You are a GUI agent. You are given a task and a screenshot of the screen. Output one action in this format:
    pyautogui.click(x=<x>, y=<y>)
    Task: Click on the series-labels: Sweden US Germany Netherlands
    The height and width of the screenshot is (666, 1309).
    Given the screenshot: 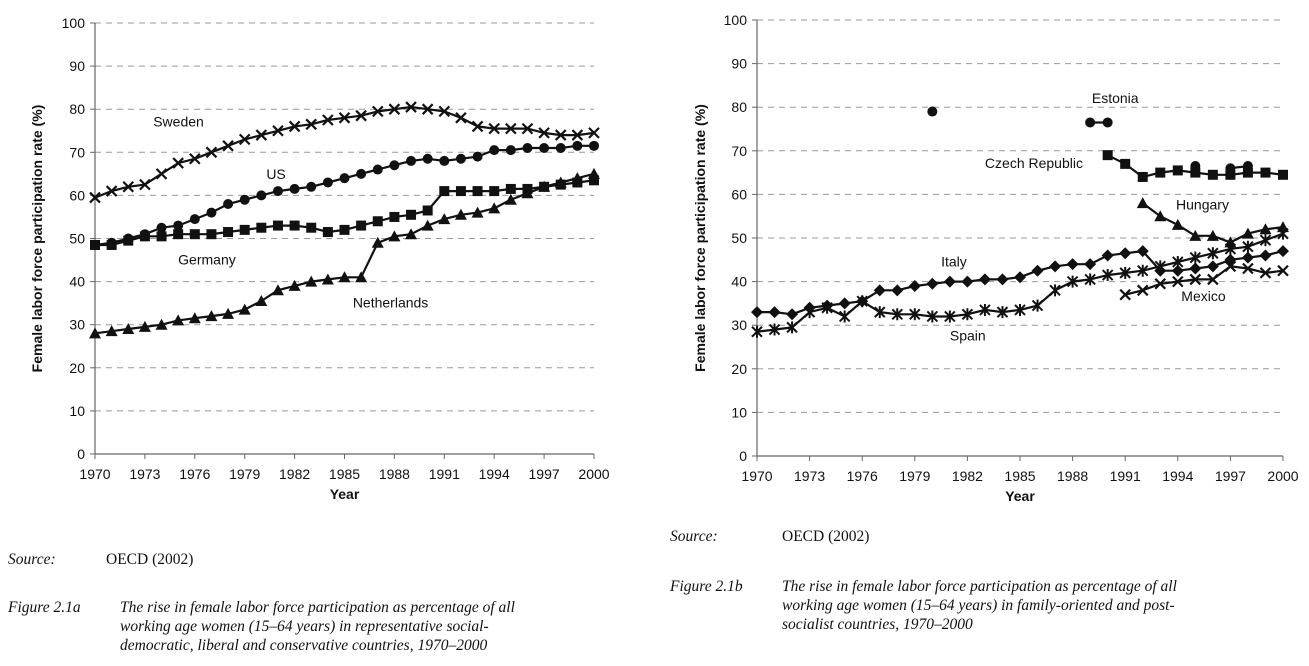 What is the action you would take?
    pyautogui.click(x=290, y=211)
    